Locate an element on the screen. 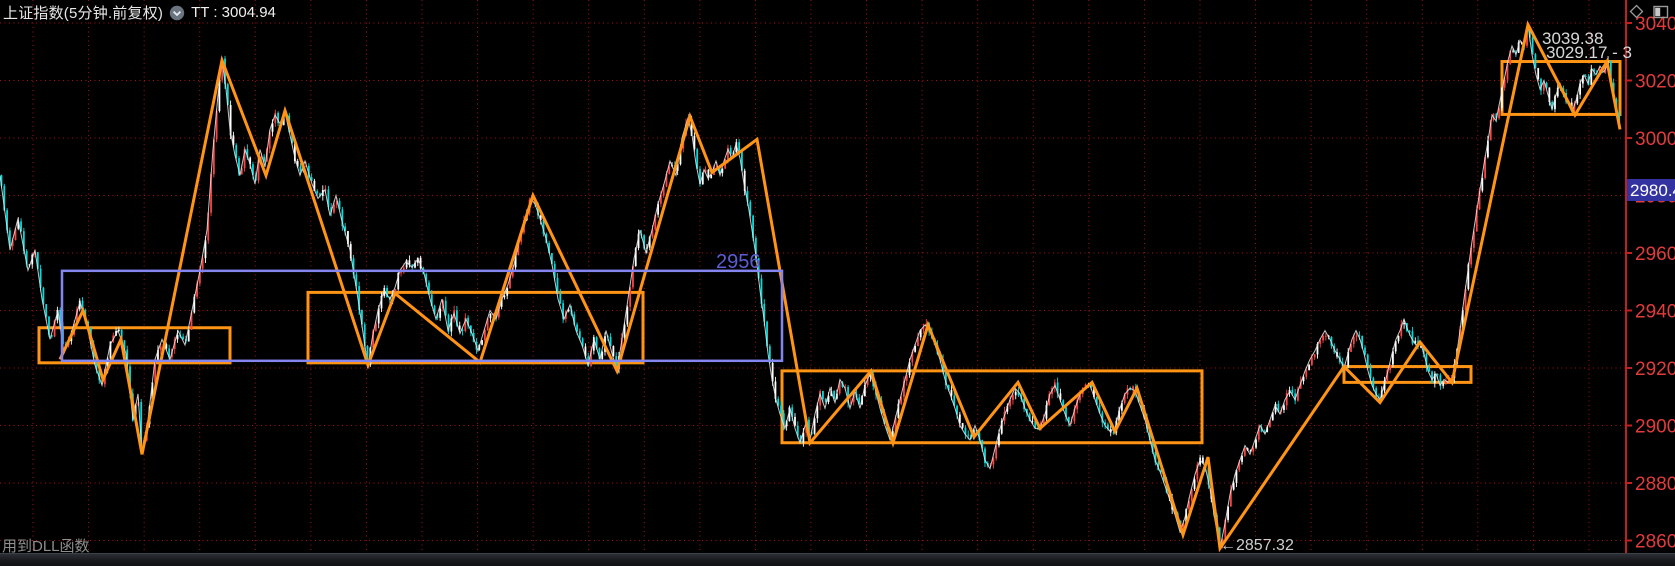 This screenshot has height=566, width=1675. high-label: 3039.38 is located at coordinates (1572, 38).